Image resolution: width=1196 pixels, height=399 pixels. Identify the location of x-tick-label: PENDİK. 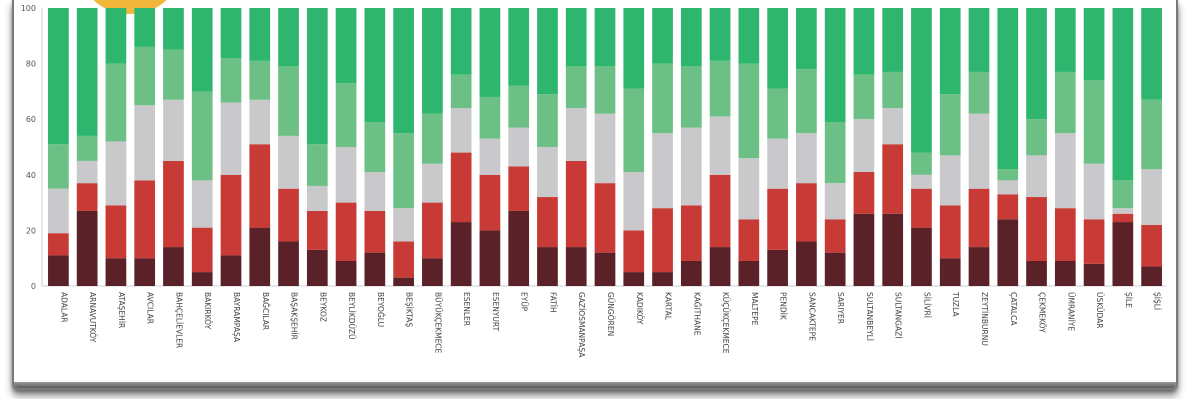
(783, 306).